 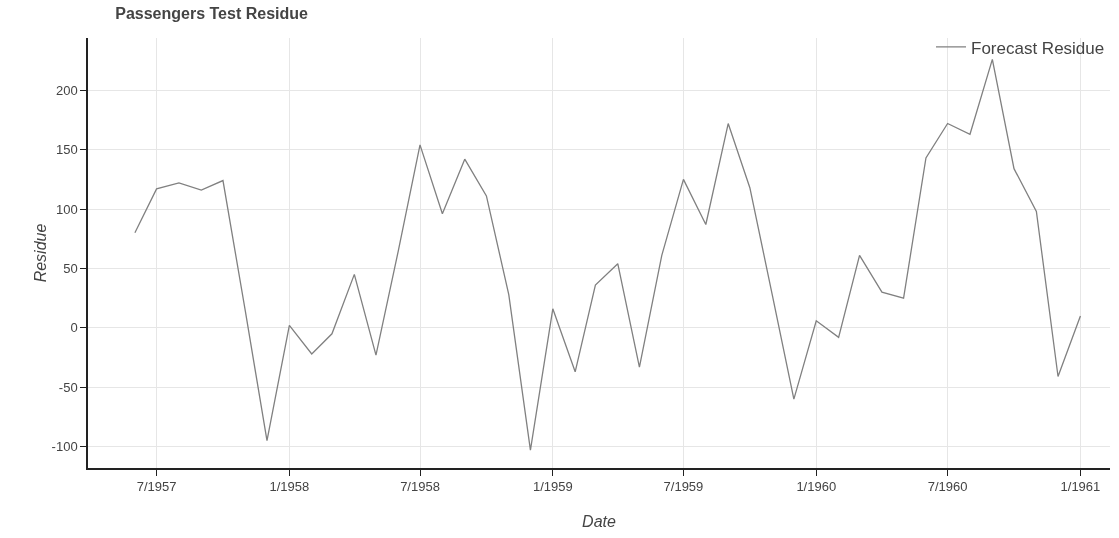 I want to click on x-tick-label: 7/1960, so click(x=947, y=487).